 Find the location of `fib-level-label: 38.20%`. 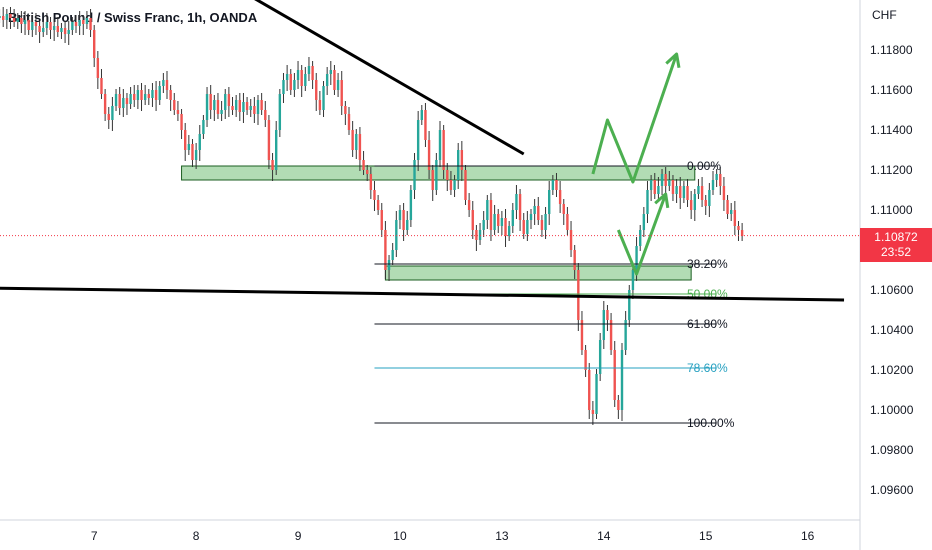

fib-level-label: 38.20% is located at coordinates (707, 264).